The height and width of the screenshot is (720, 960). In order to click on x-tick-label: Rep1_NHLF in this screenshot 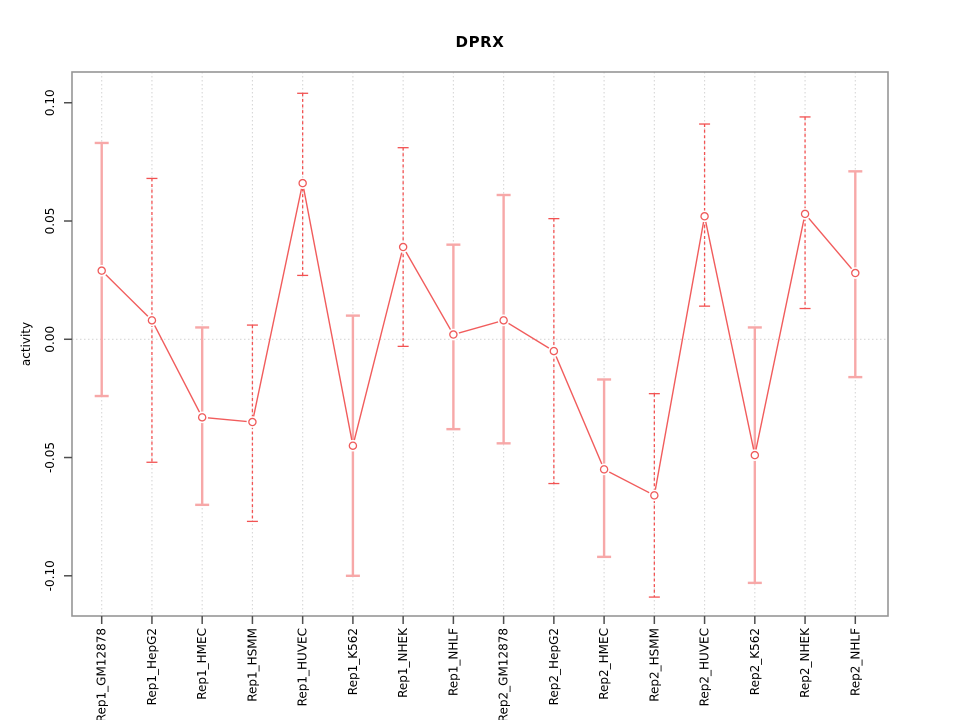, I will do `click(453, 662)`.